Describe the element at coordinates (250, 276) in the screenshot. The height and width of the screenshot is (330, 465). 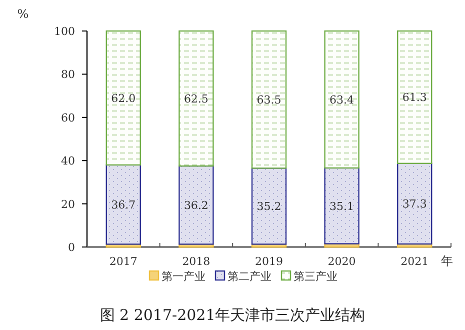
I see `legend-label: 第二产业` at that location.